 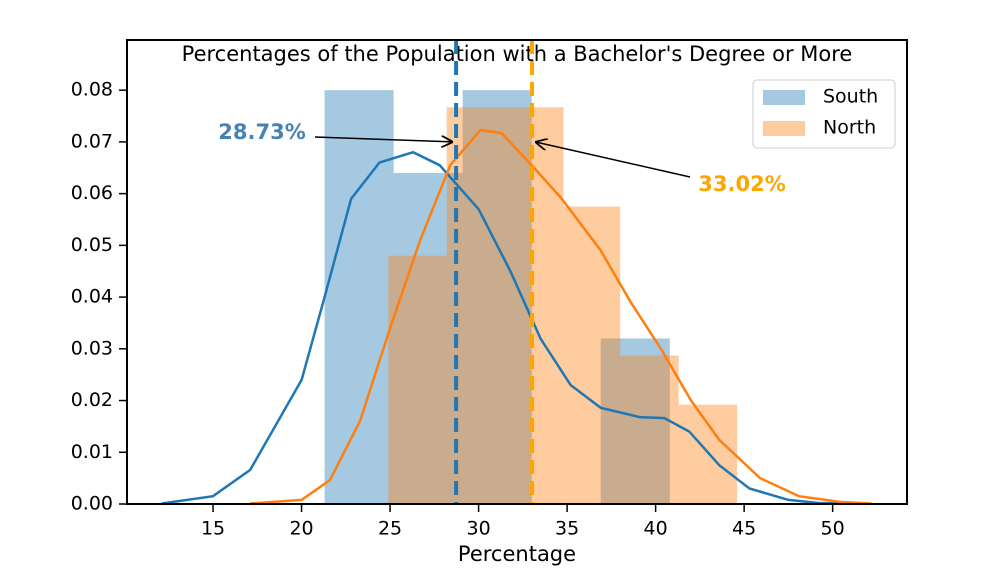 What do you see at coordinates (92, 193) in the screenshot?
I see `y-tick-label: 0.06` at bounding box center [92, 193].